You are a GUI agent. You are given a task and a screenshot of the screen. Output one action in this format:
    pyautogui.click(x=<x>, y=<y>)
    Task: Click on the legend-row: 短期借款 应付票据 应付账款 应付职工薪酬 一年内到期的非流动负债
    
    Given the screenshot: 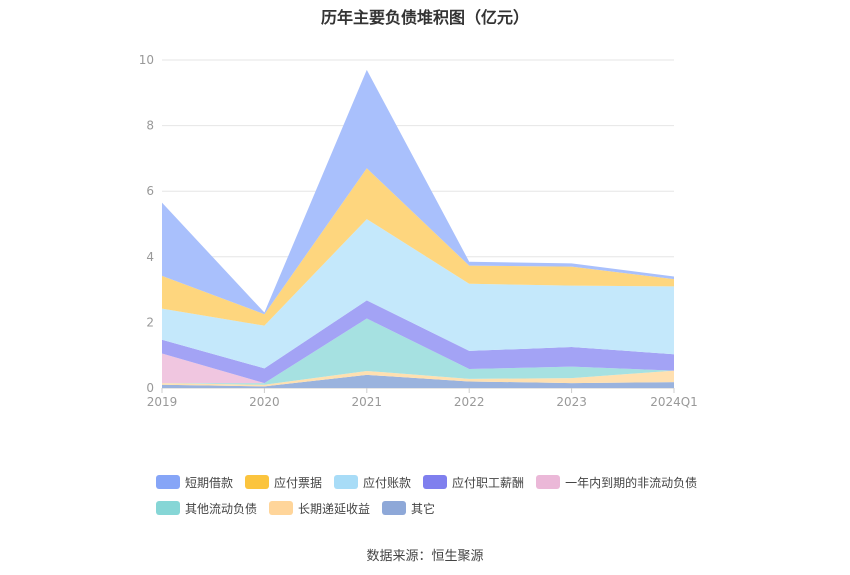 What is the action you would take?
    pyautogui.click(x=456, y=482)
    